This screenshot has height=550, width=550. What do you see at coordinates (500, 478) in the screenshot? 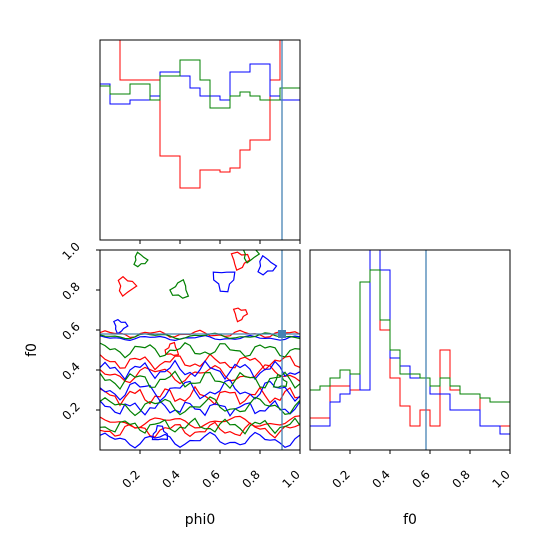
I see `f0-x-tick-label: 1.0` at bounding box center [500, 478].